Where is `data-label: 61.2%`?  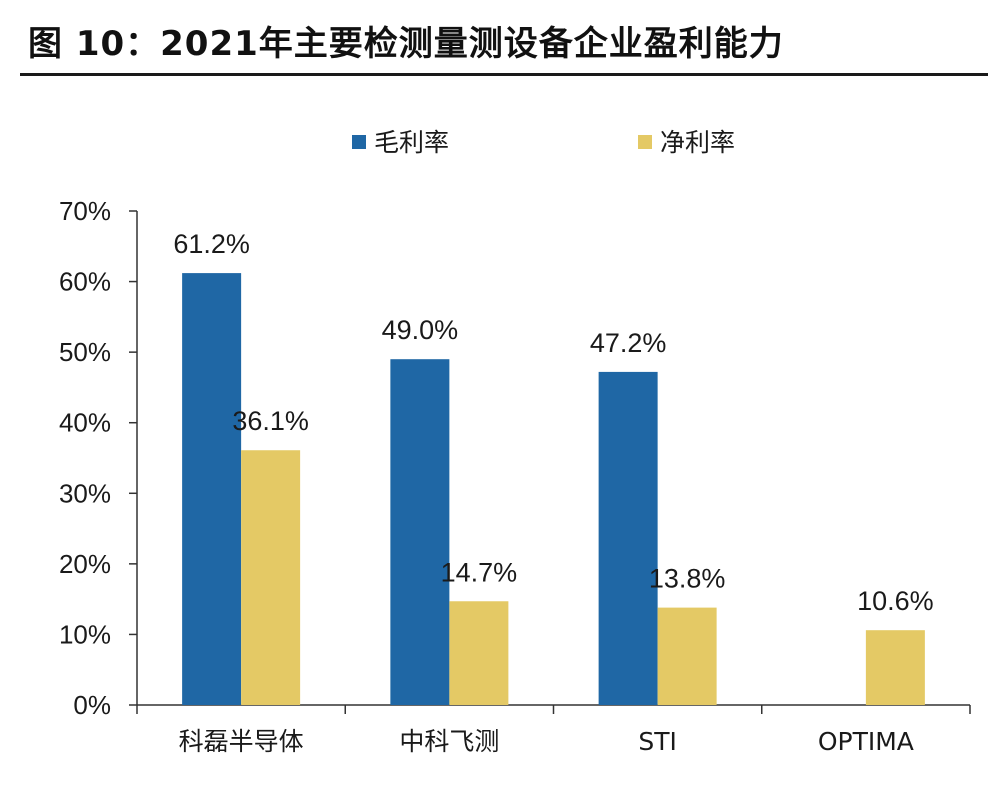 data-label: 61.2% is located at coordinates (211, 244).